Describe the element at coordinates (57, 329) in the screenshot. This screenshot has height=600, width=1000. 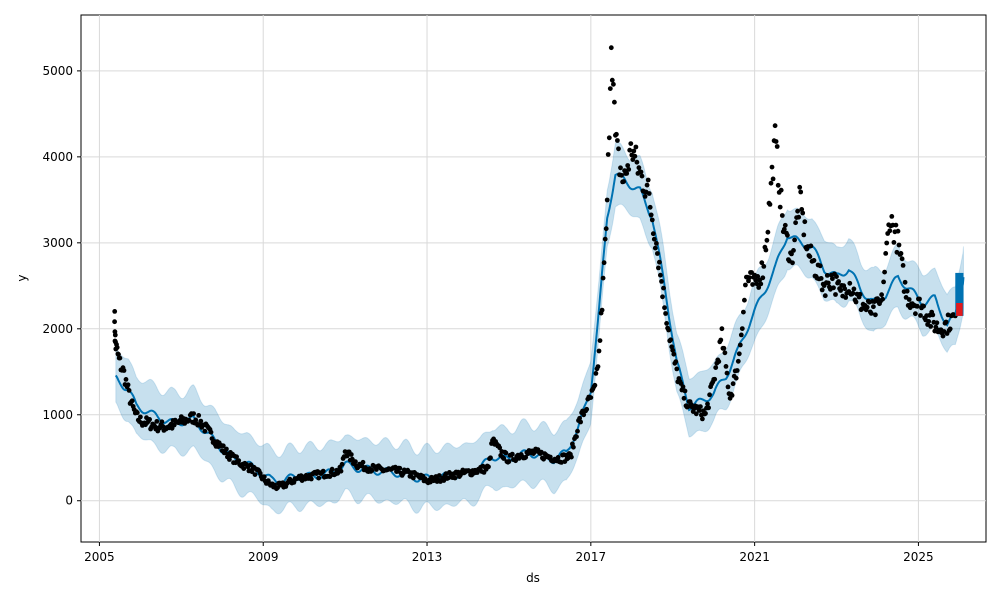
I see `y-tick-label: 2000` at that location.